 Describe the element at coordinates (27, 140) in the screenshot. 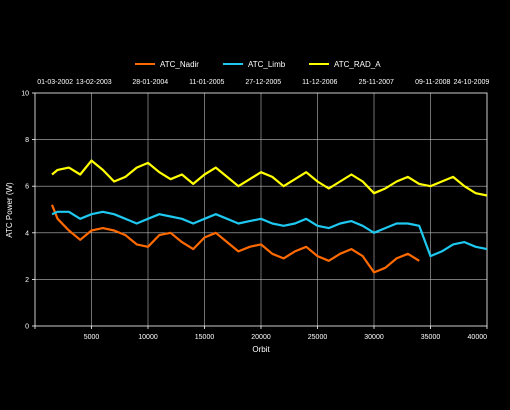

I see `y-tick-label: 8` at that location.